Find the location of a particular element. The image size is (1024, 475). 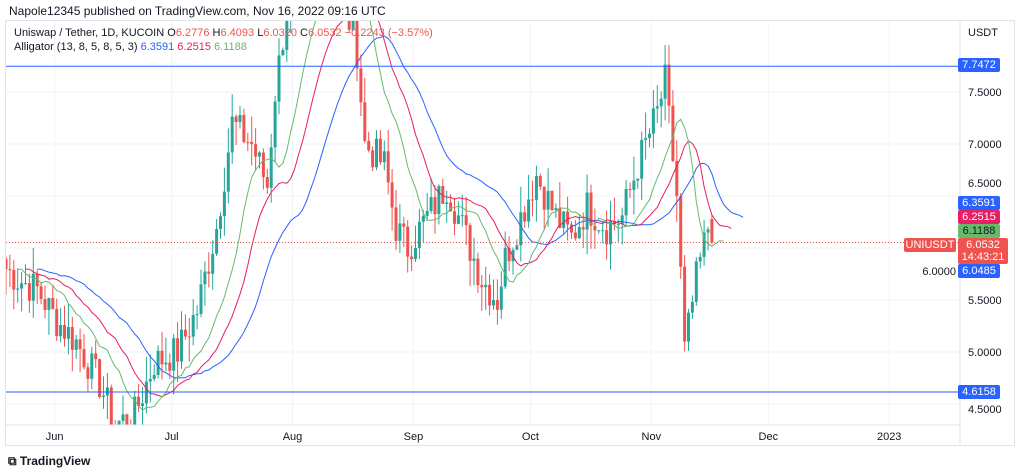

low-tag: 6.0485 is located at coordinates (979, 271).